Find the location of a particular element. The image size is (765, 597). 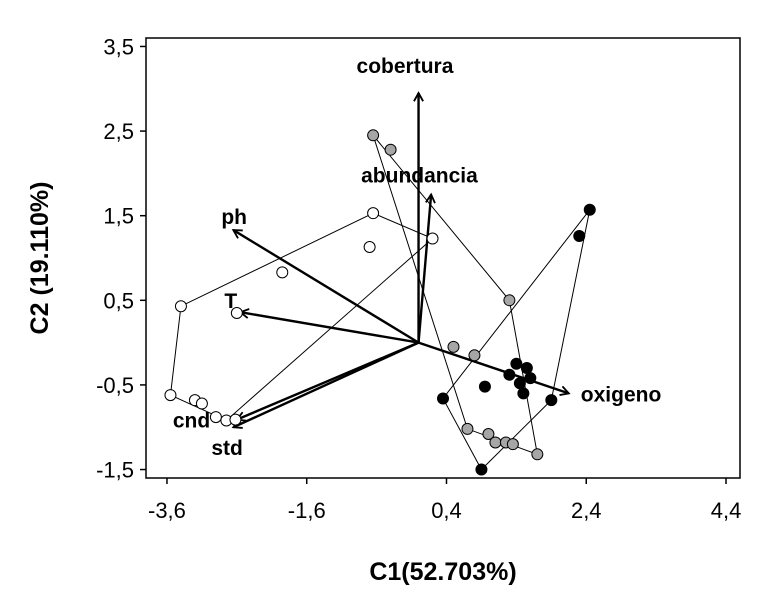

y-tick-label: 2,5 is located at coordinates (118, 131).